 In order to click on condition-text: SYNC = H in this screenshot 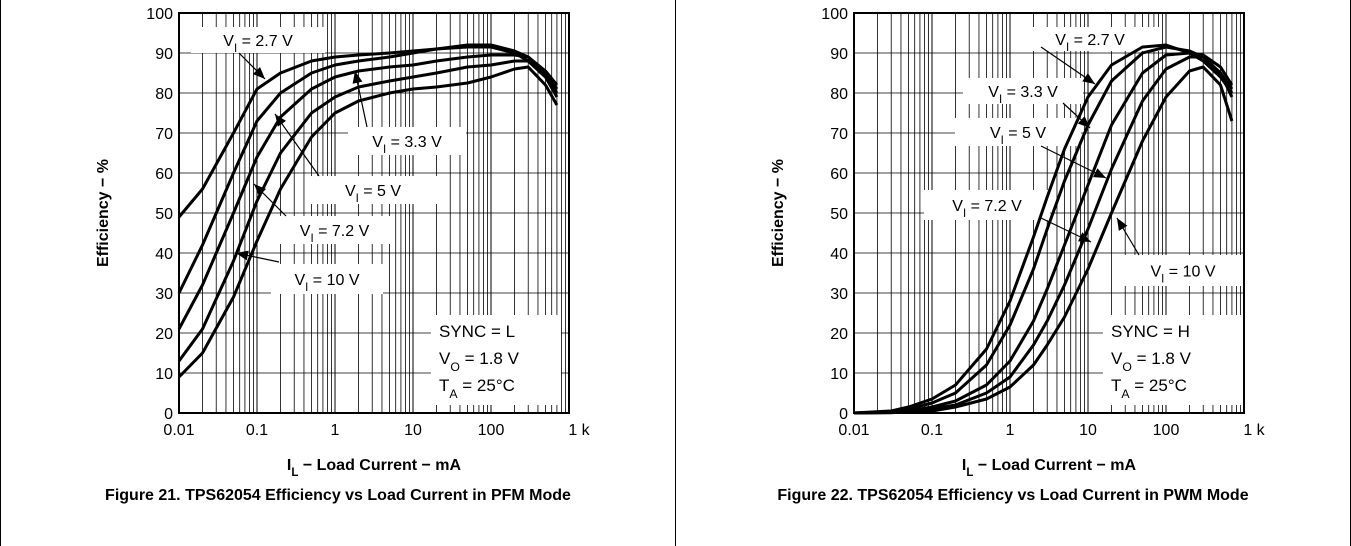, I will do `click(1150, 331)`.